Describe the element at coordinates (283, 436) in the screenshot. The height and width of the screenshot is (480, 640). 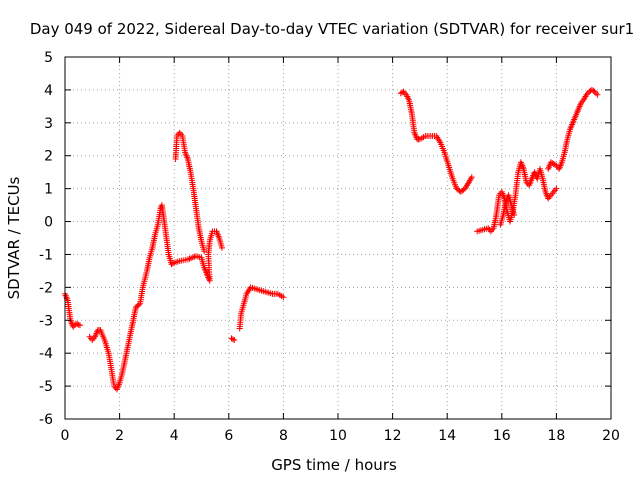
I see `x-tick-label: 8` at that location.